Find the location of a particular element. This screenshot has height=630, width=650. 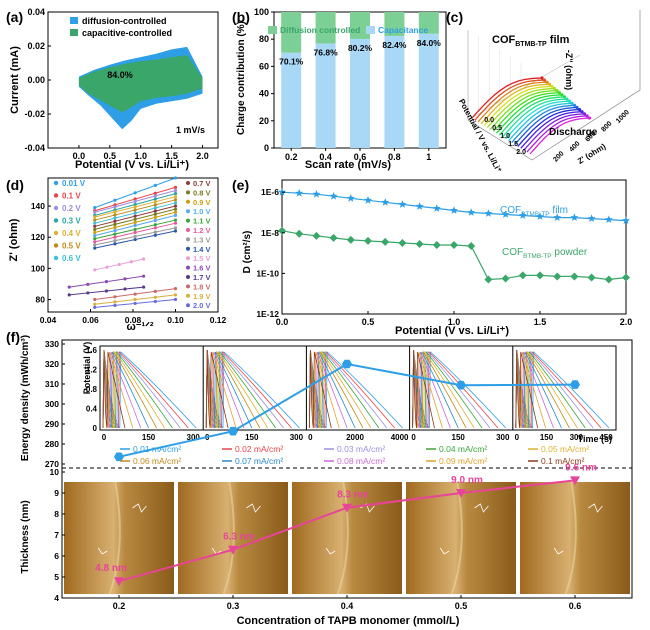

panel-a-rate: 1 mV/s is located at coordinates (190, 130).